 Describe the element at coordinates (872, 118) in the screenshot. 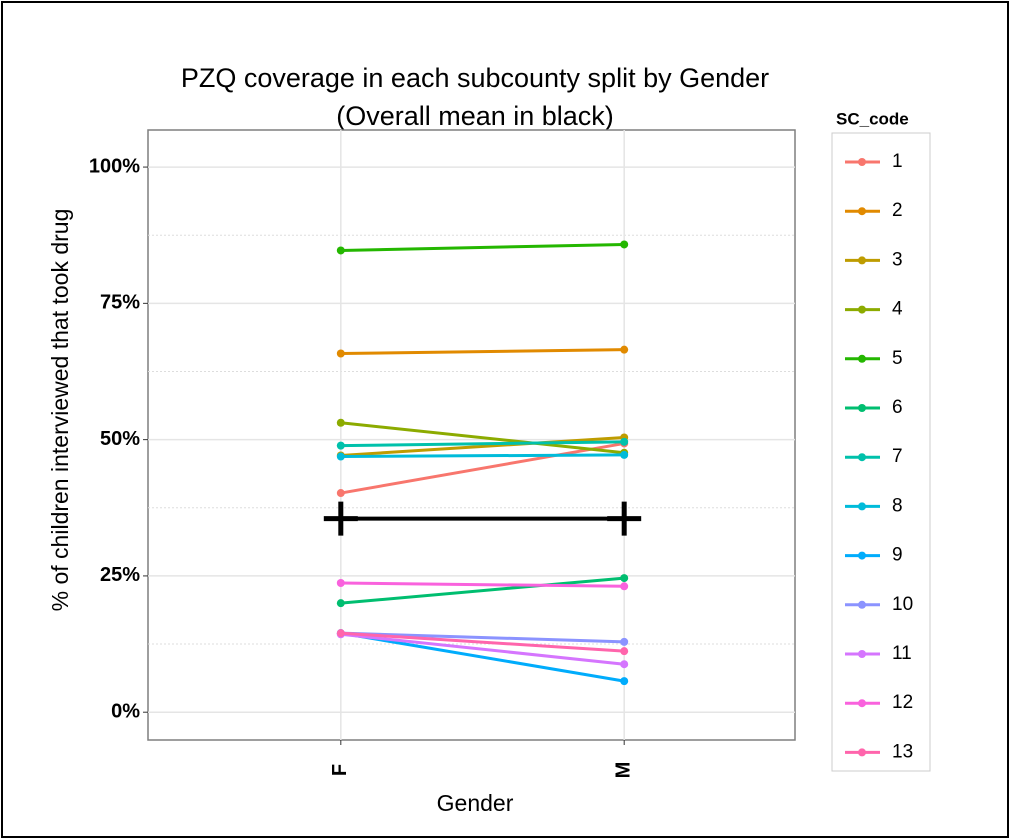

I see `legend-title: SC_code` at that location.